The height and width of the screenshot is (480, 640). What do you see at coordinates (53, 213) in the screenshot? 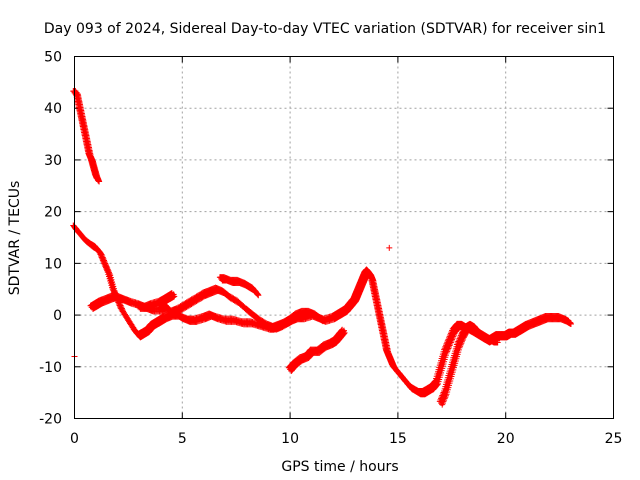
I see `y-tick-label: 20` at bounding box center [53, 213].